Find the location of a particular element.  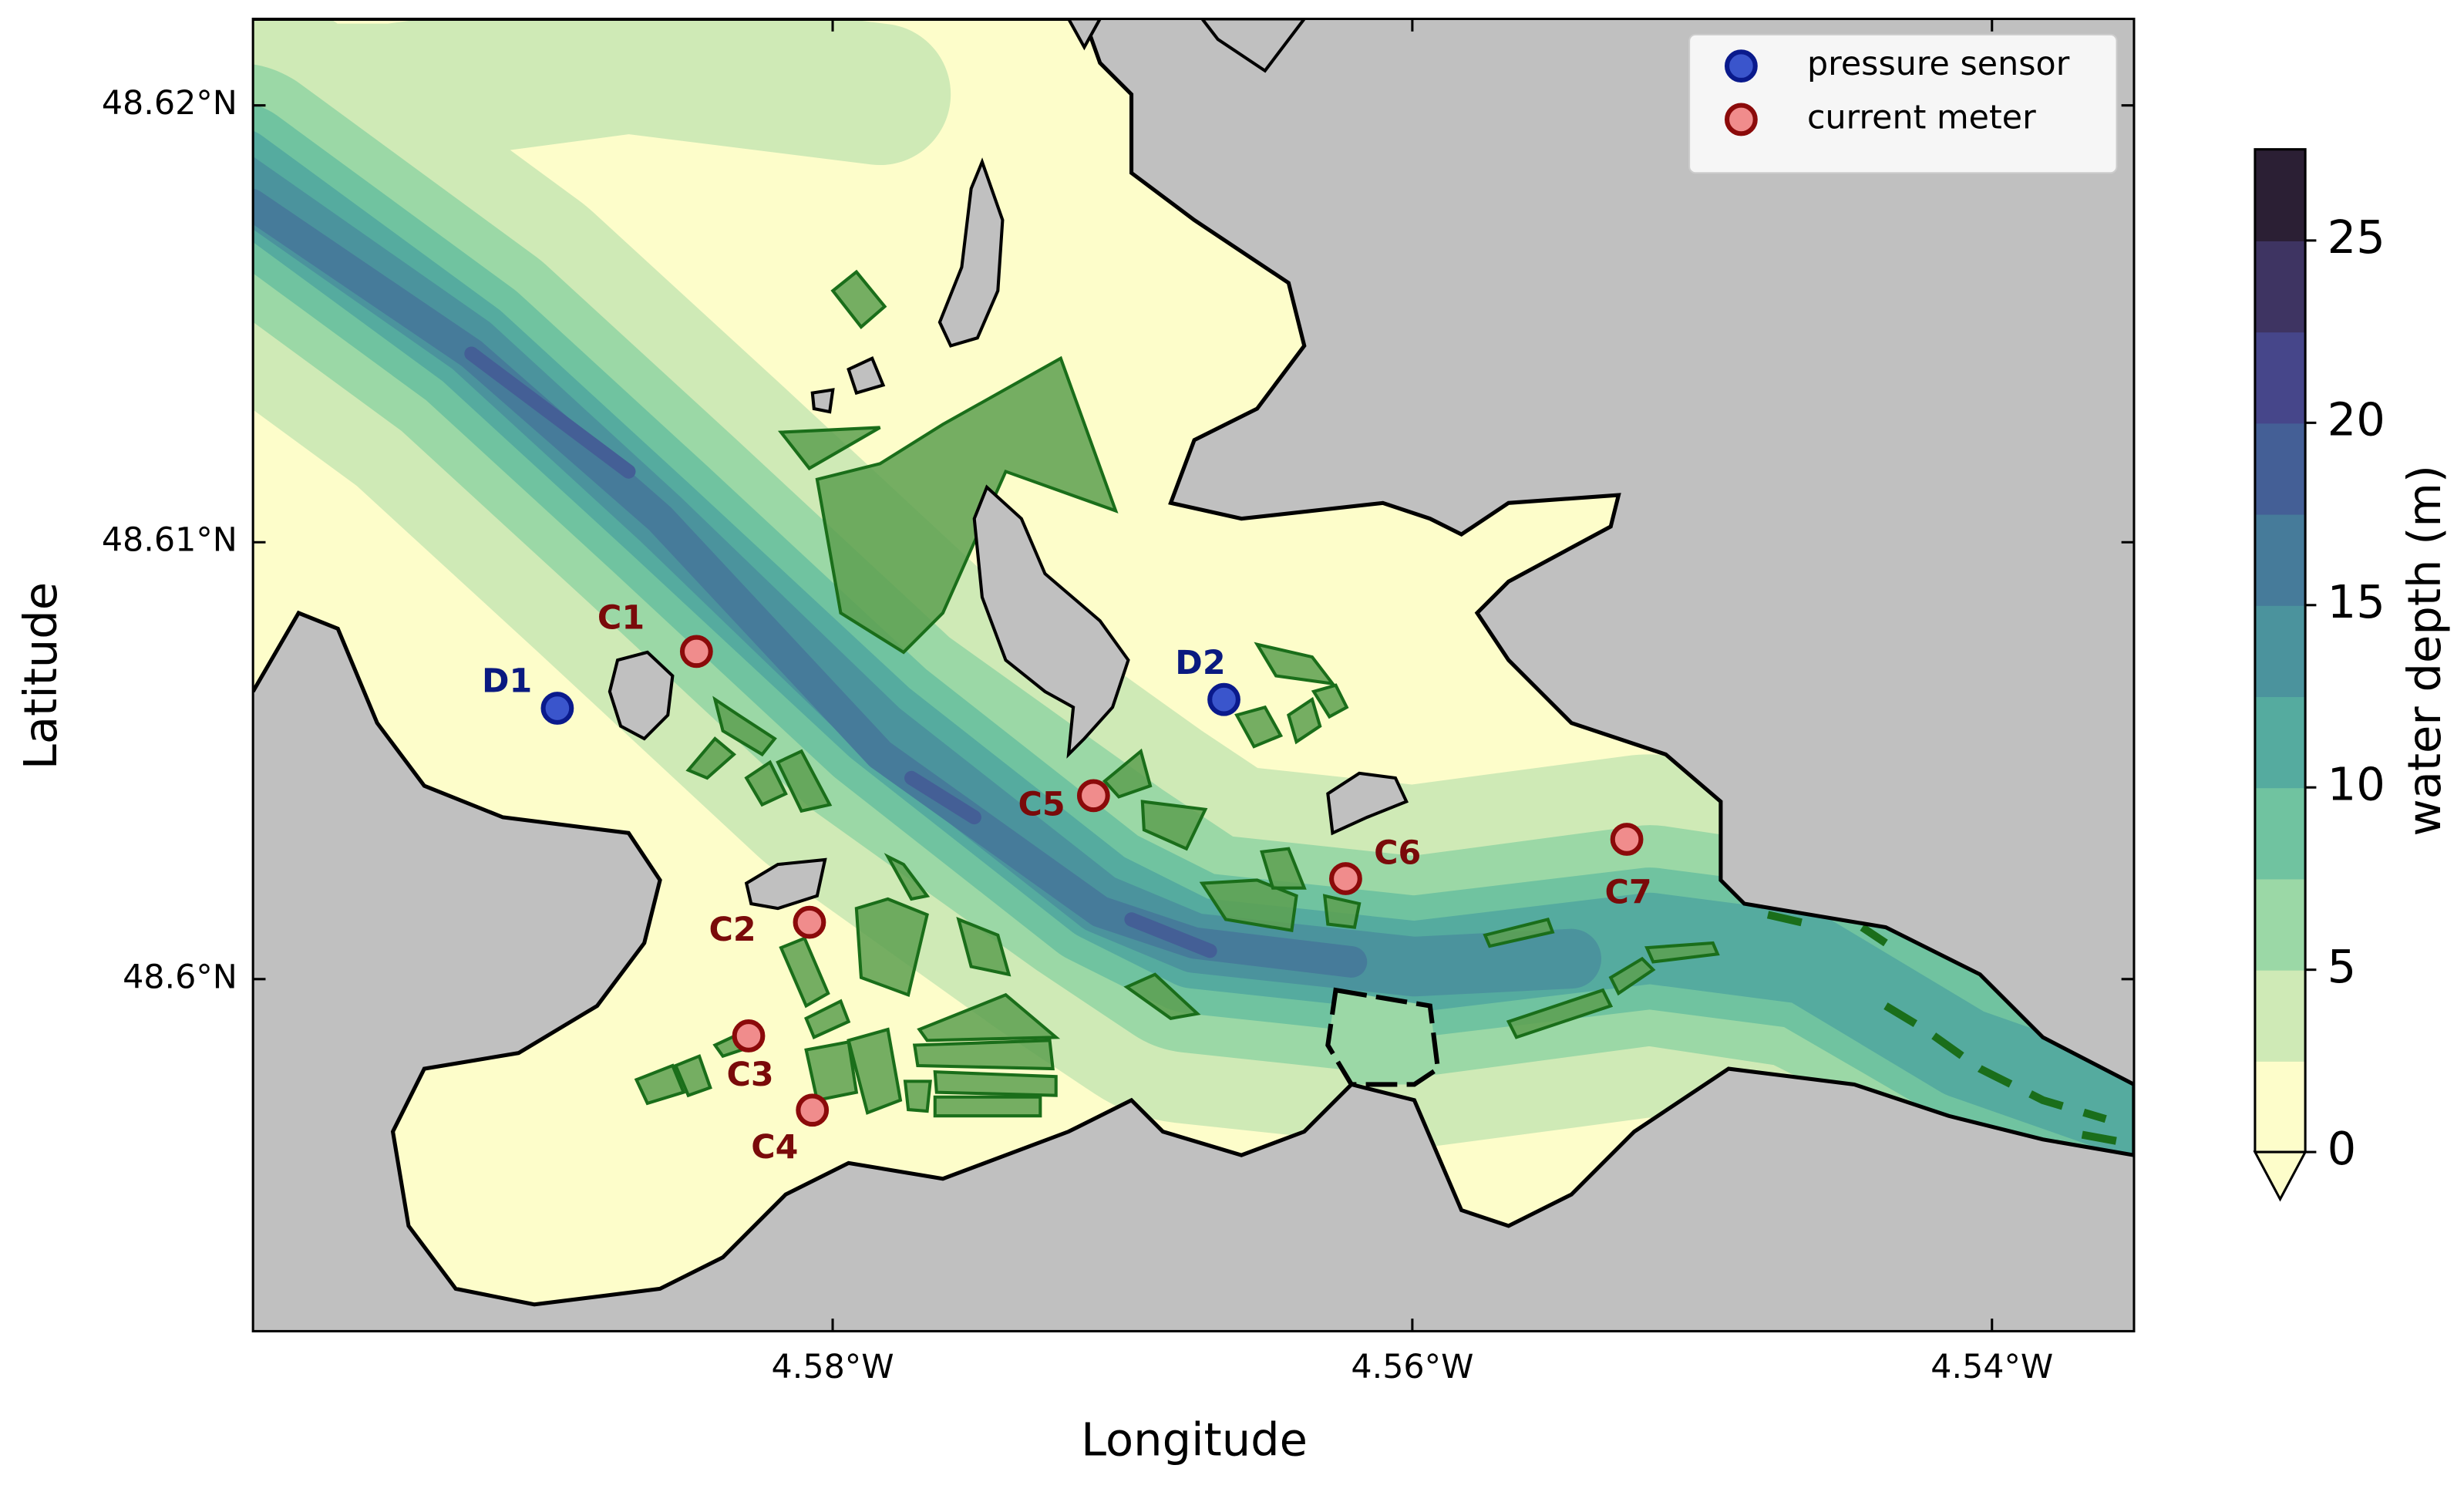

colorbar-tick-label: 20 is located at coordinates (2356, 419).